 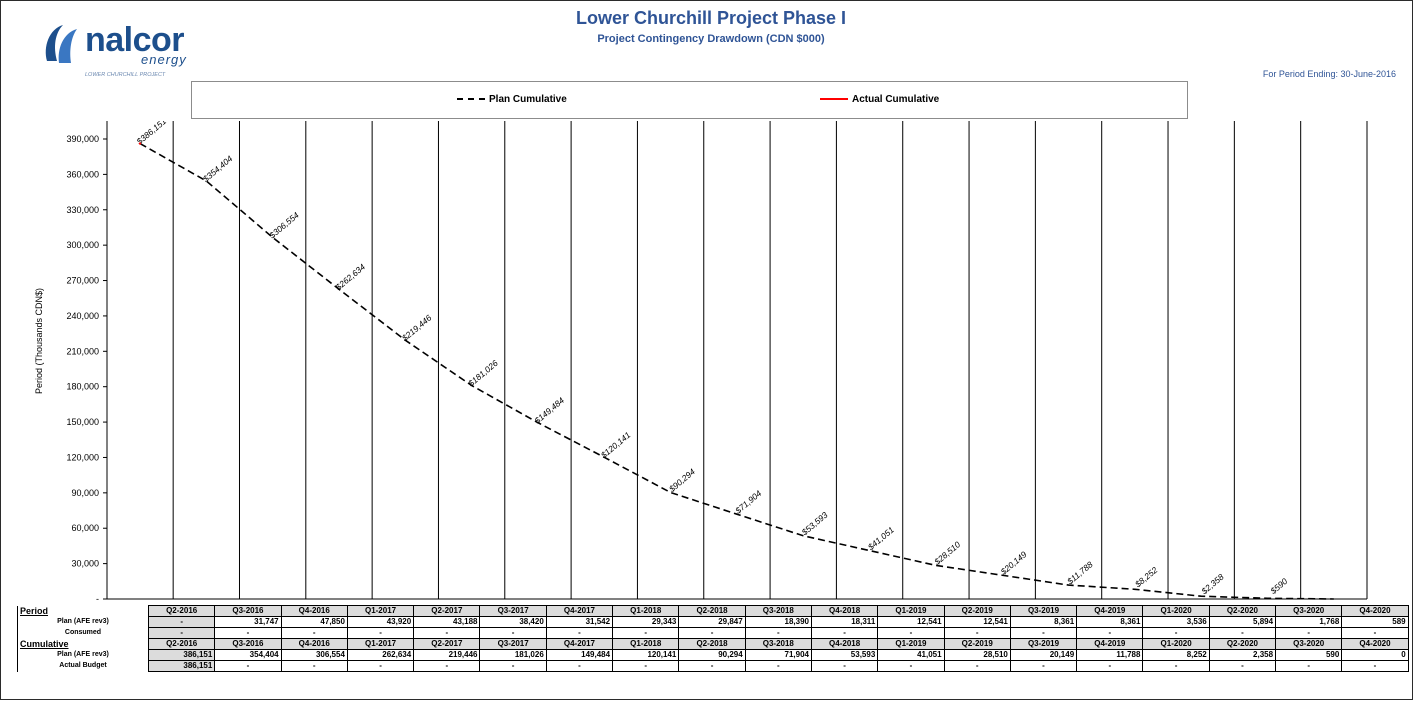 I want to click on table-cell: 0, so click(x=1375, y=655).